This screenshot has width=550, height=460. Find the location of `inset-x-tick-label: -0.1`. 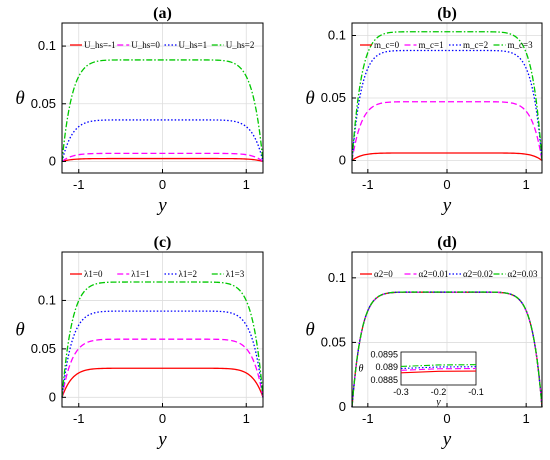

inset-x-tick-label: -0.1 is located at coordinates (476, 392).